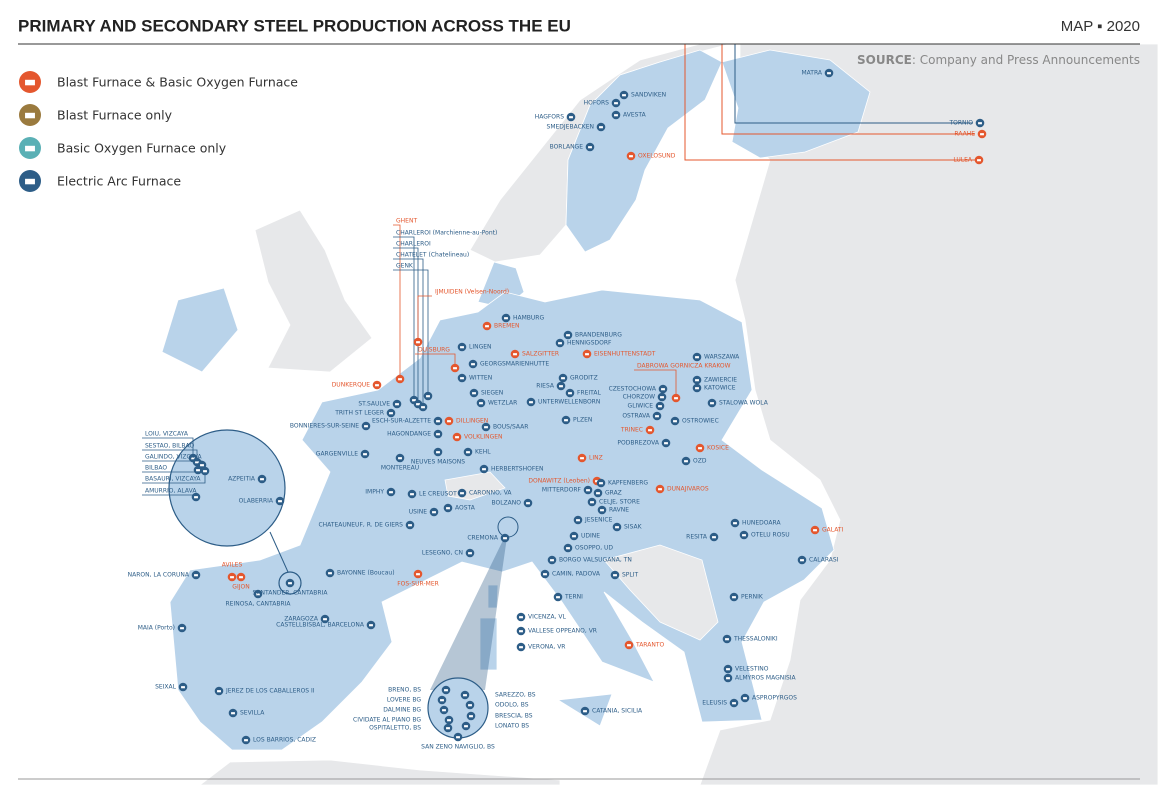 The image size is (1158, 785). What do you see at coordinates (638, 443) in the screenshot?
I see `plant-label: PODBREZOVA` at bounding box center [638, 443].